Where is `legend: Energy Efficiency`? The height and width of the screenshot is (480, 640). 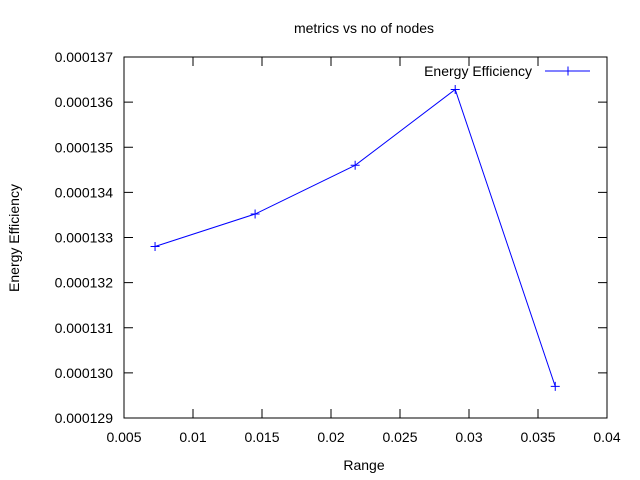
legend: Energy Efficiency is located at coordinates (507, 71).